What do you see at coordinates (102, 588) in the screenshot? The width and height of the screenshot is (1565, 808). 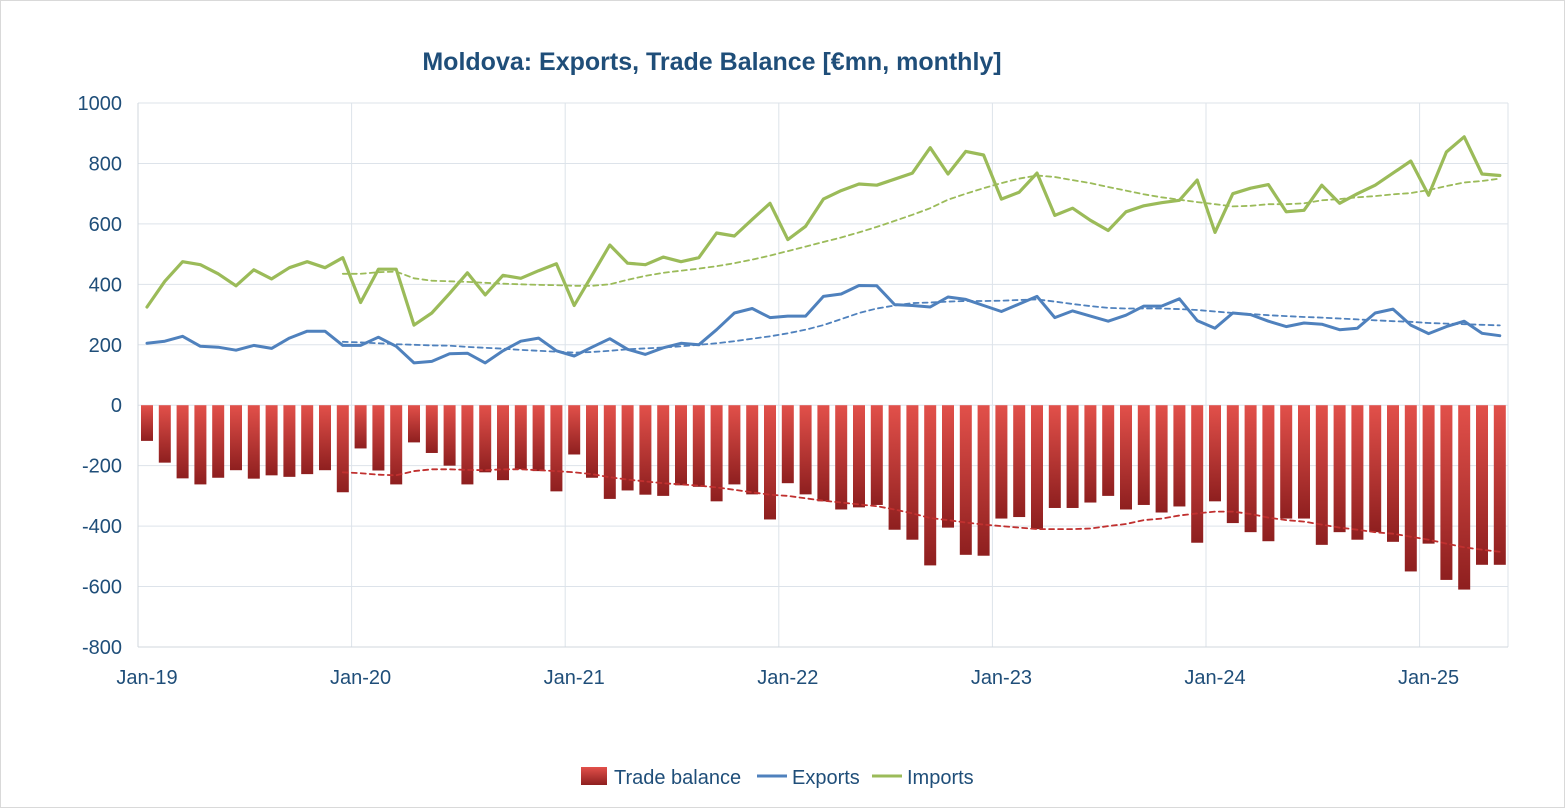 I see `y-tick-label: -600` at bounding box center [102, 588].